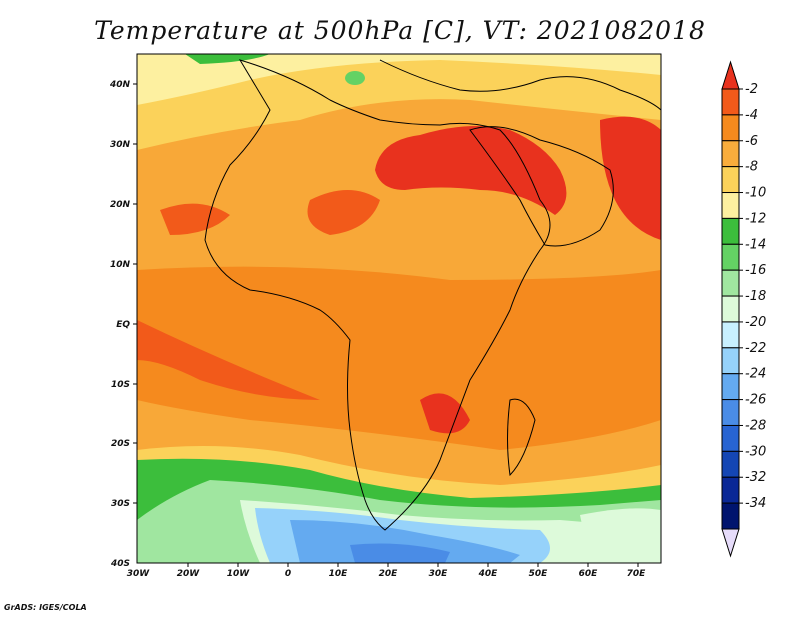 Image resolution: width=800 pixels, height=618 pixels. I want to click on colorbar-label: -32, so click(755, 477).